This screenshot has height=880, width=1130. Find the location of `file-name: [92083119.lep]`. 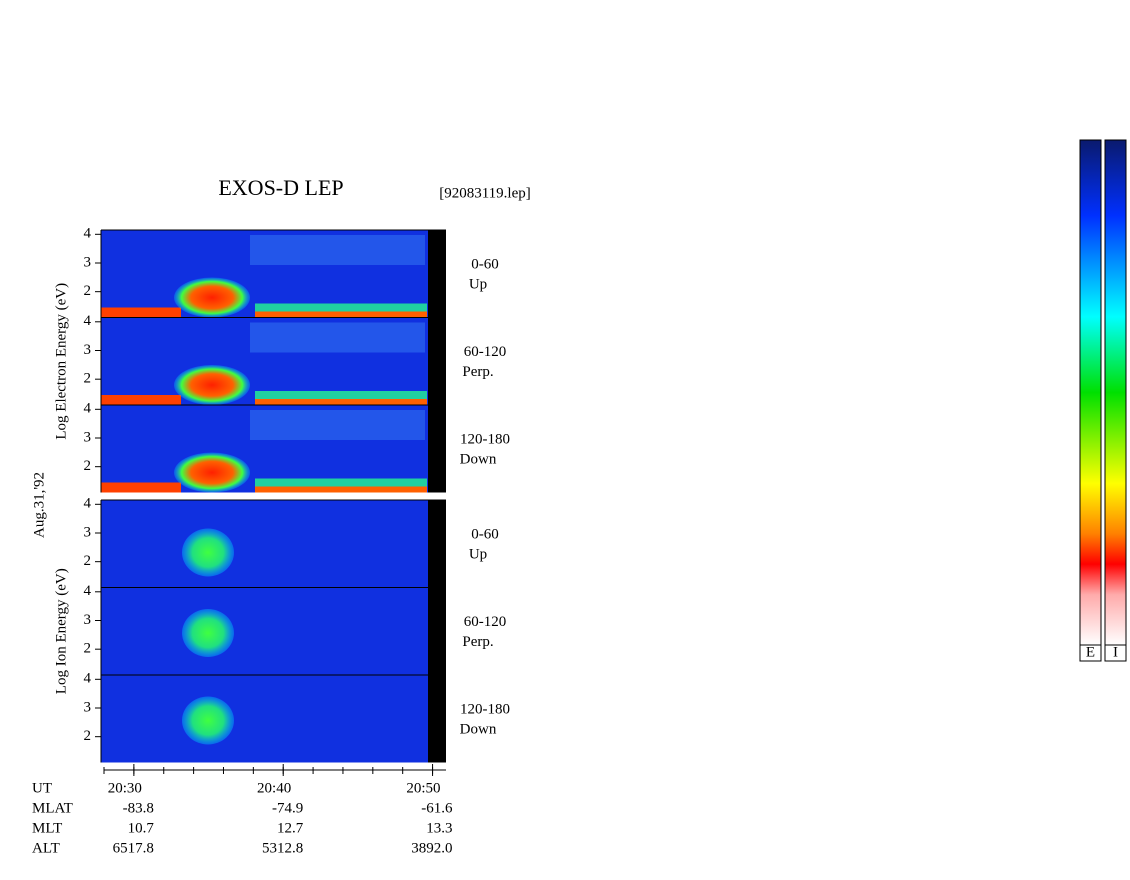

file-name: [92083119.lep] is located at coordinates (485, 193).